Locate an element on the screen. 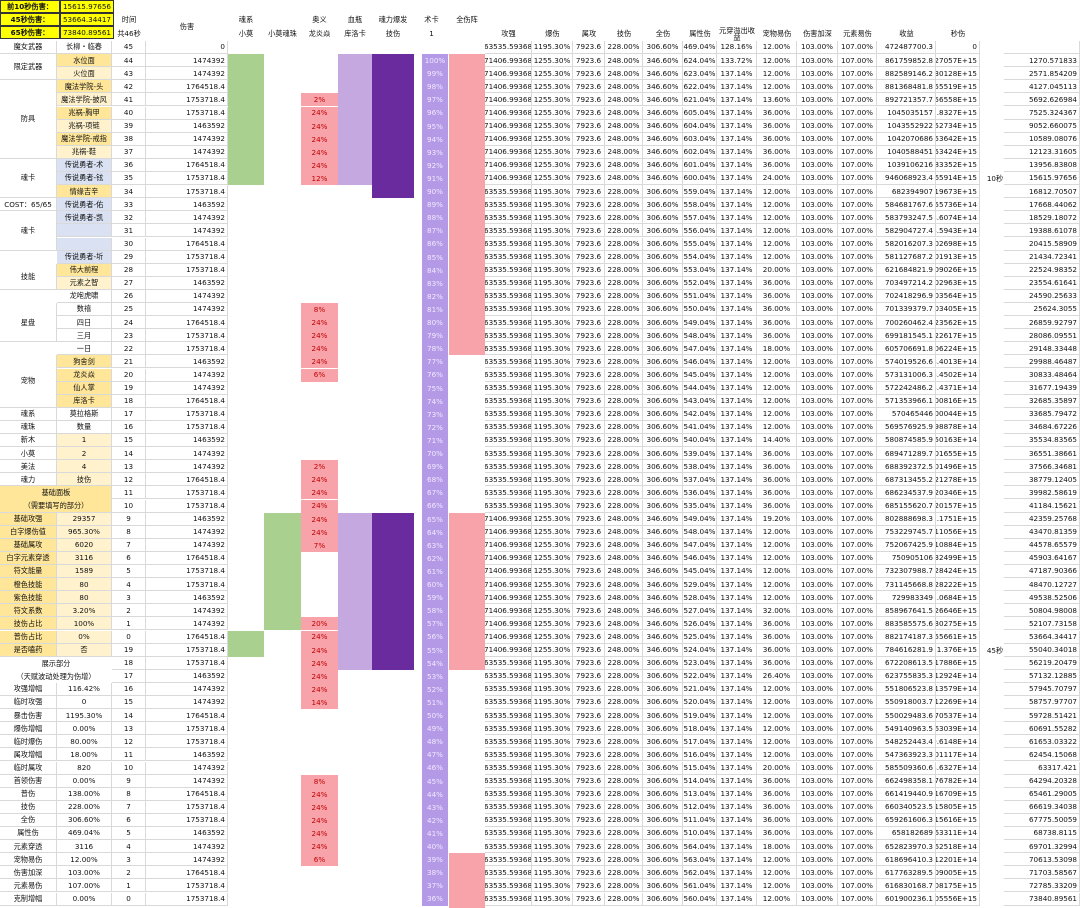 Image resolution: width=1080 pixels, height=908 pixels. base-panel-input: 3.20% is located at coordinates (84, 611).